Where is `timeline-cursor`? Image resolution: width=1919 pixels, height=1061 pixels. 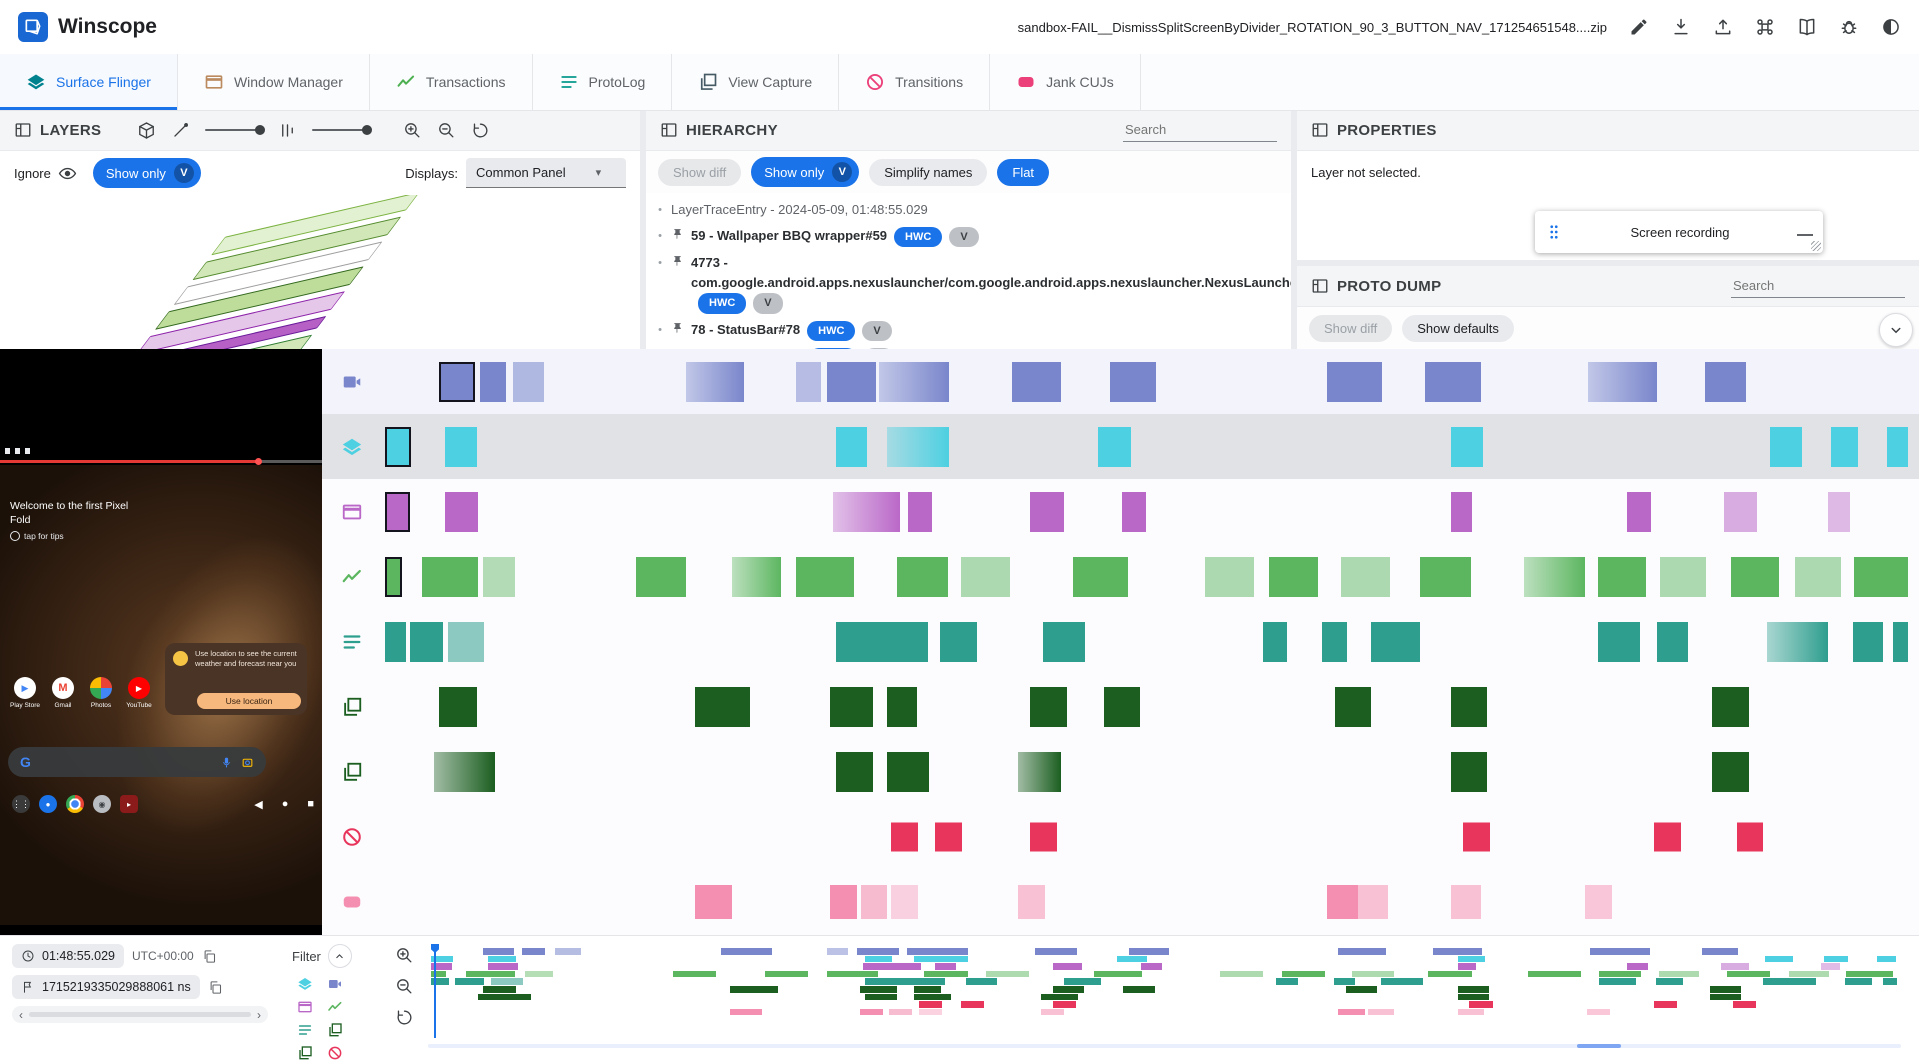
timeline-cursor is located at coordinates (435, 991).